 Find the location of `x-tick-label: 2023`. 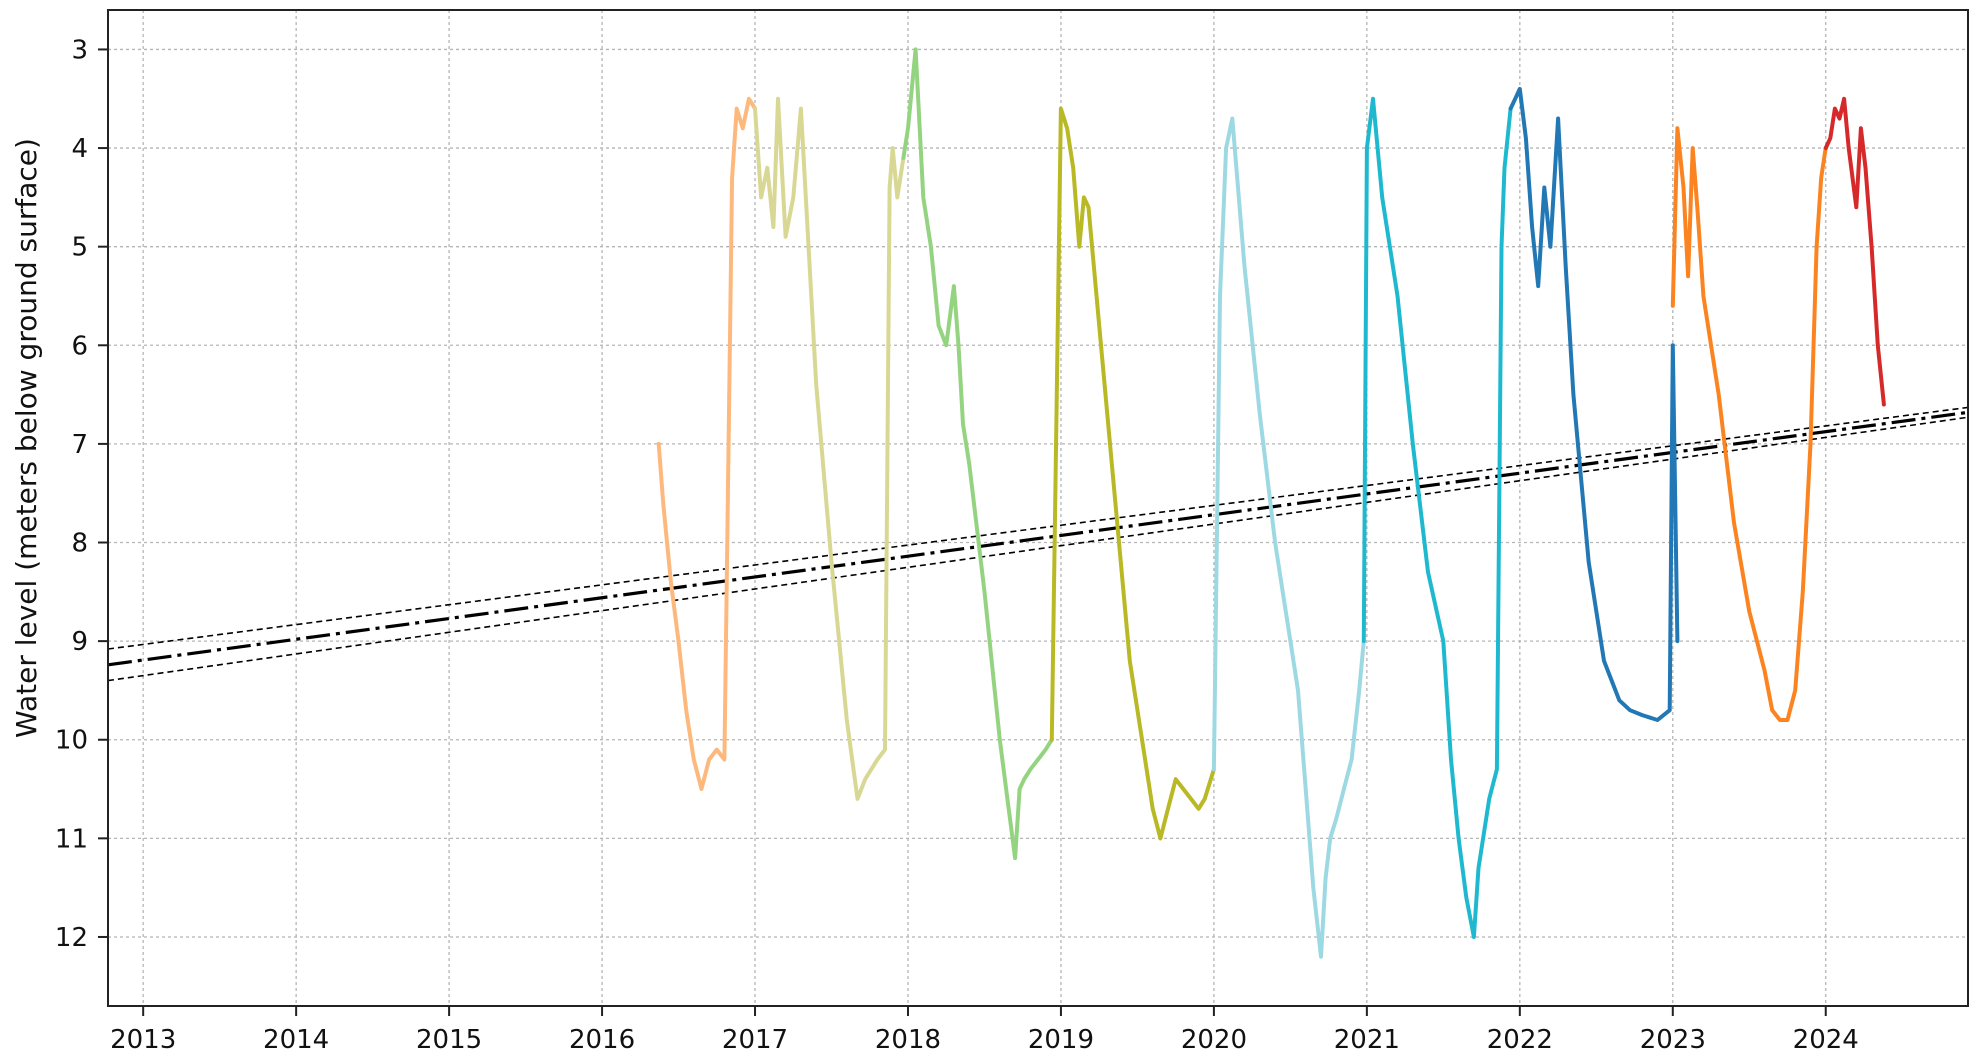

x-tick-label: 2023 is located at coordinates (1673, 1040).